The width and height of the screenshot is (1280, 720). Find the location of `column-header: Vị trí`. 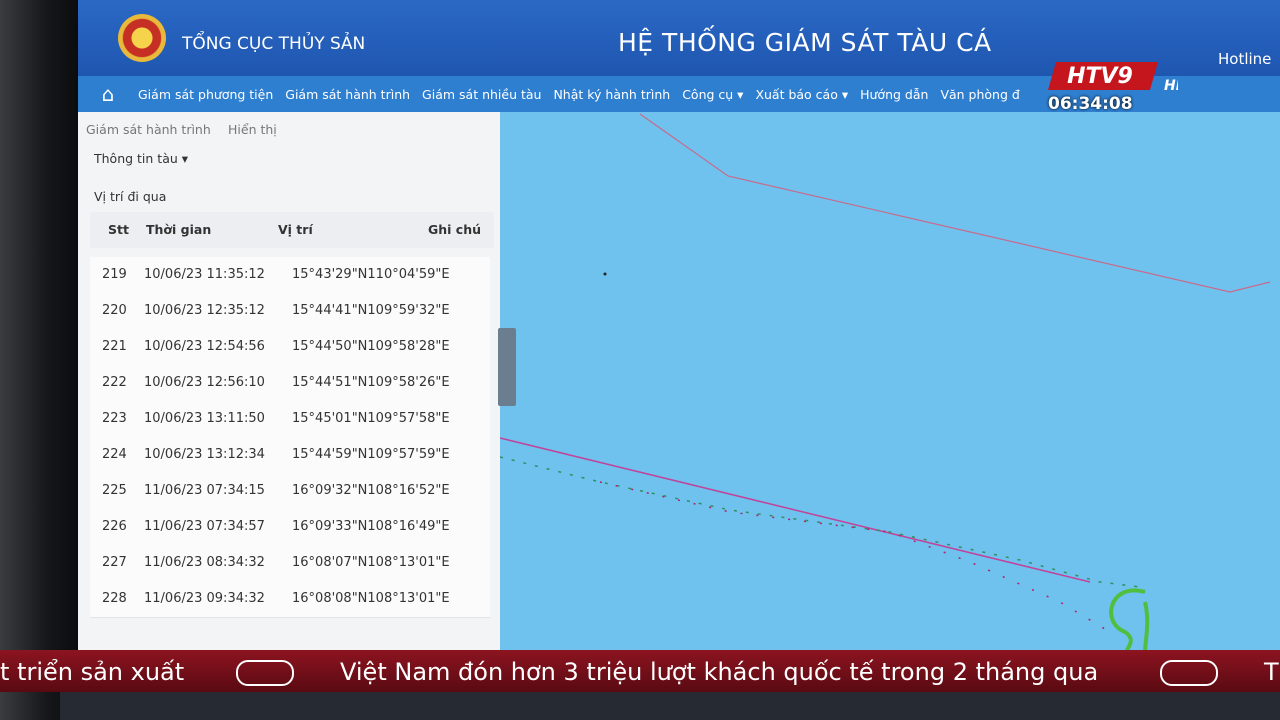

column-header: Vị trí is located at coordinates (295, 229).